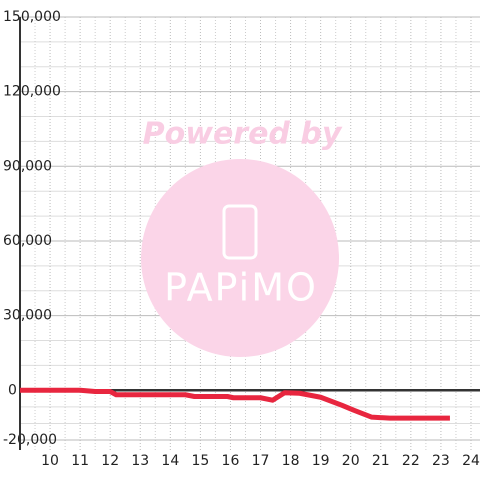 The width and height of the screenshot is (480, 480). Describe the element at coordinates (27, 166) in the screenshot. I see `y-tick-label: 90,000` at that location.